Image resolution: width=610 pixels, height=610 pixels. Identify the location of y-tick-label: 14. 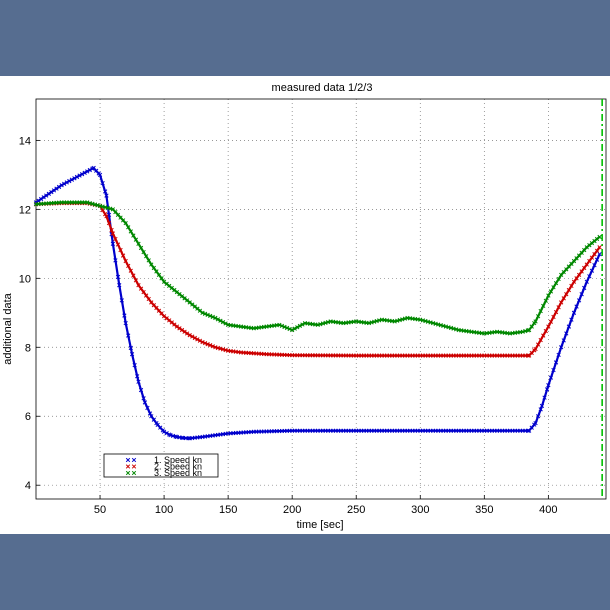
(25, 141).